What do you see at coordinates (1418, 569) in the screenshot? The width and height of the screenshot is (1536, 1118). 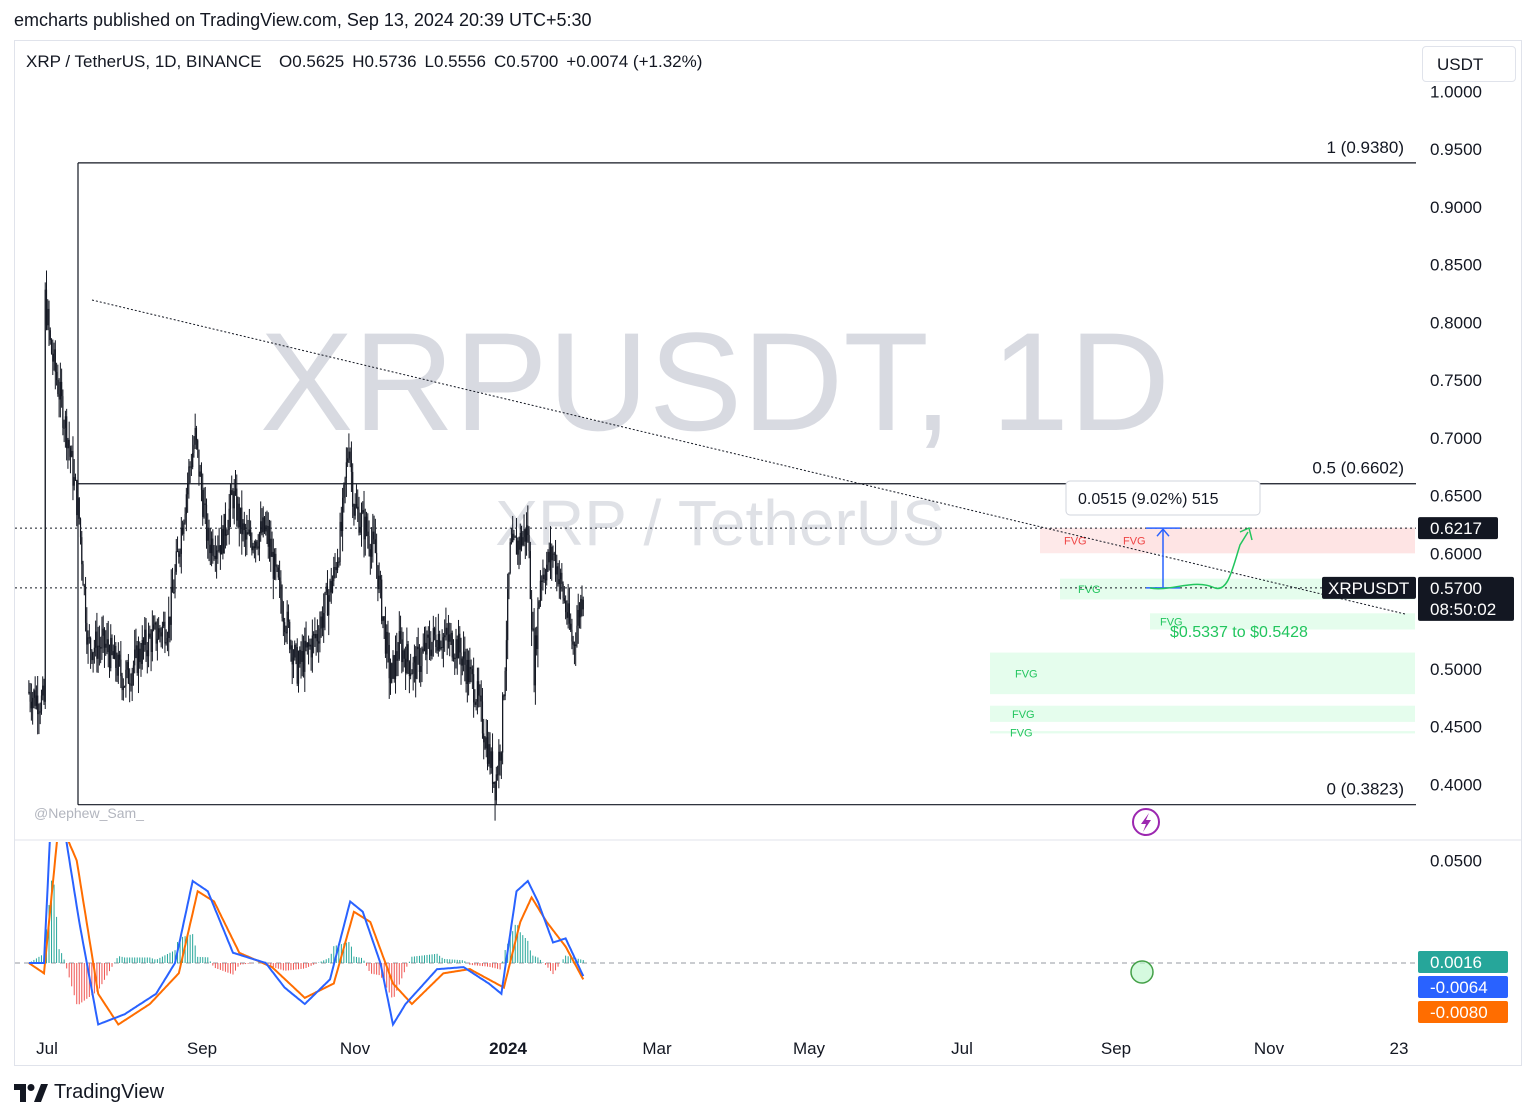 I see `price-tags: 0.6217 XRPUSDT 0.5700 08:50:02` at bounding box center [1418, 569].